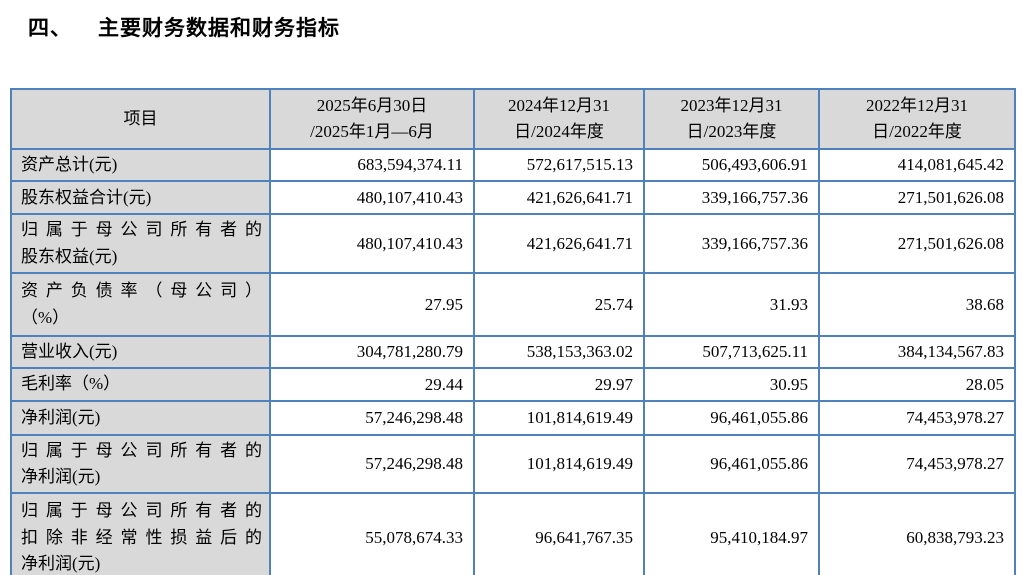  I want to click on row-label-cell: 资产总计(元), so click(140, 165).